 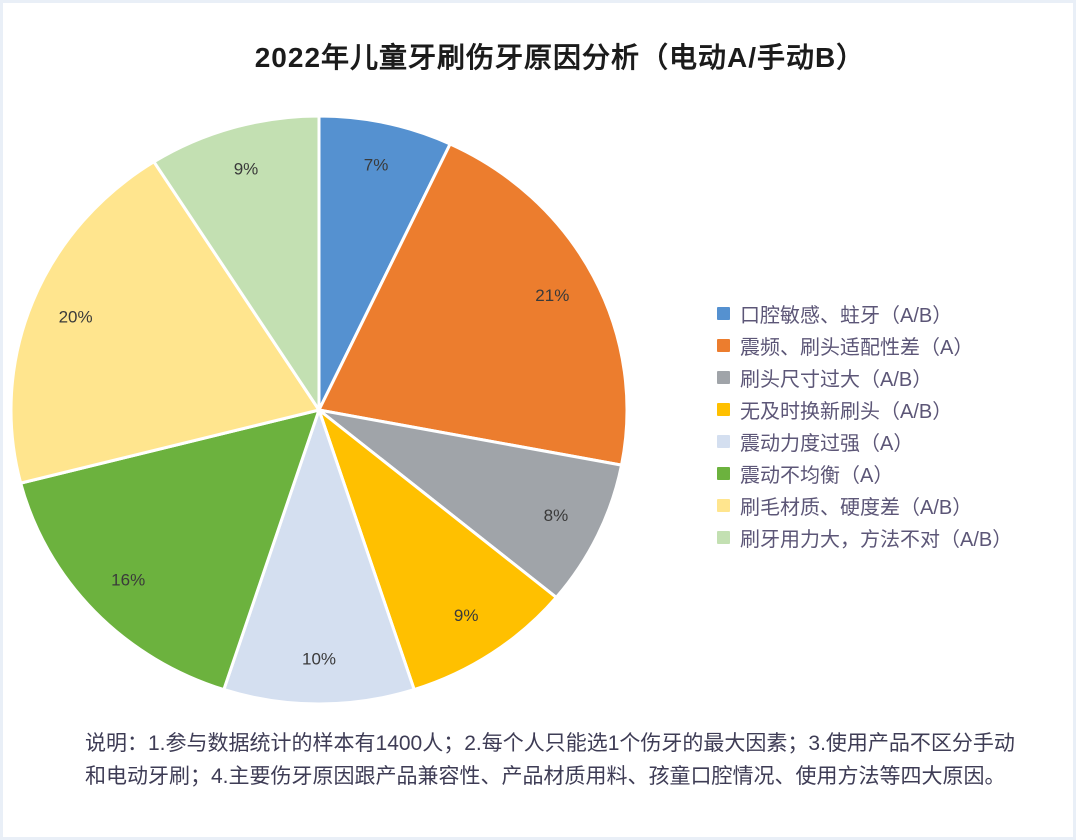 What do you see at coordinates (846, 315) in the screenshot?
I see `legend-label: 口腔敏感、蛀牙（A/B）` at bounding box center [846, 315].